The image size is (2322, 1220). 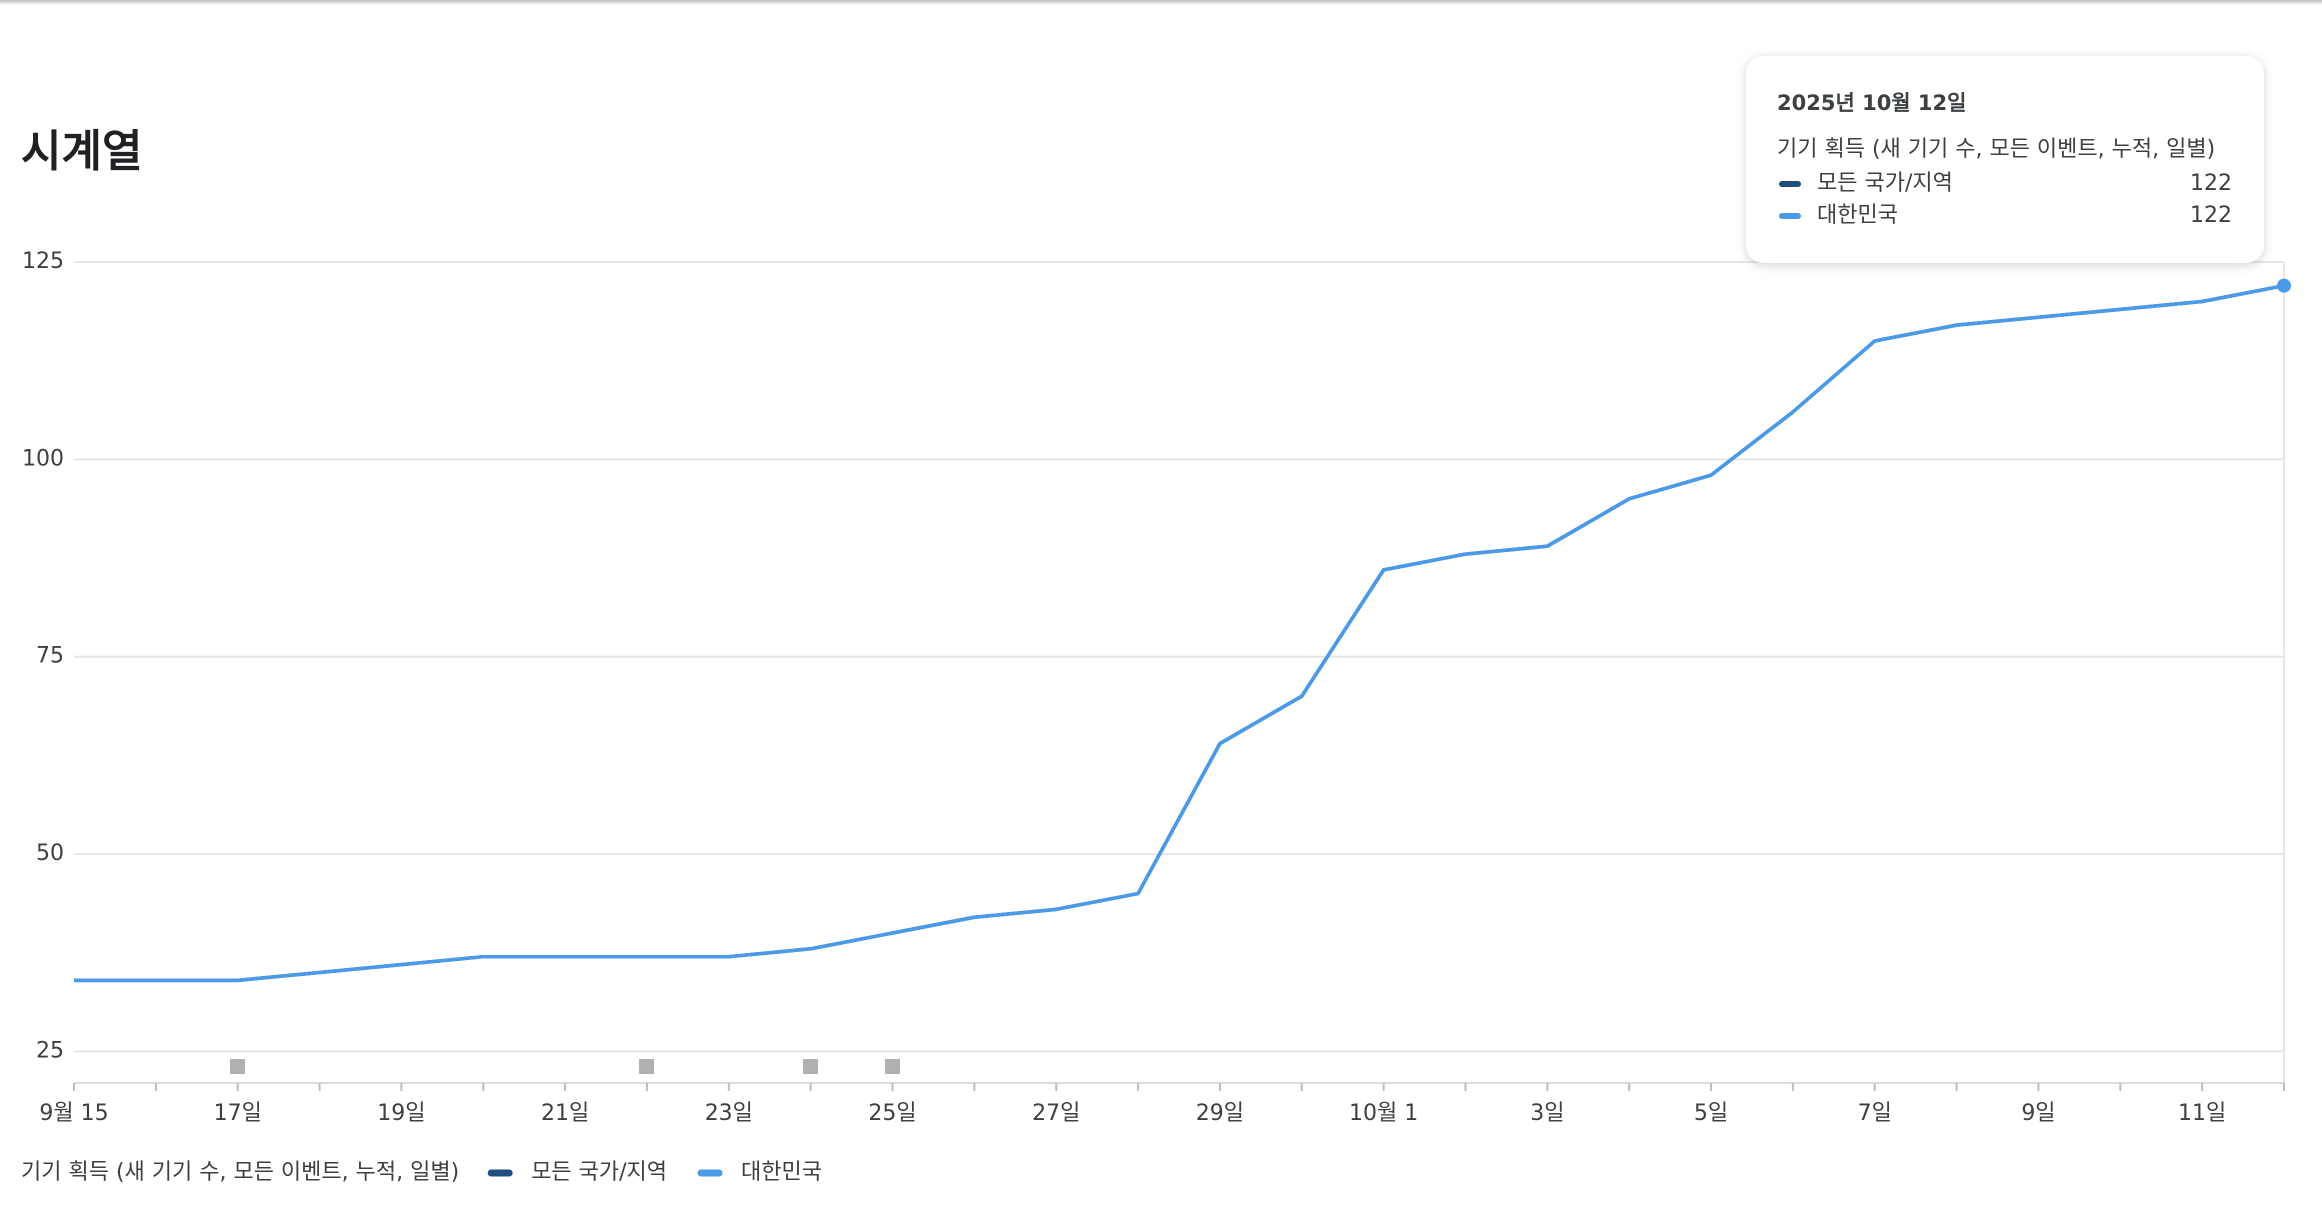 I want to click on tooltip-series-name: 대한민국, so click(x=1857, y=215).